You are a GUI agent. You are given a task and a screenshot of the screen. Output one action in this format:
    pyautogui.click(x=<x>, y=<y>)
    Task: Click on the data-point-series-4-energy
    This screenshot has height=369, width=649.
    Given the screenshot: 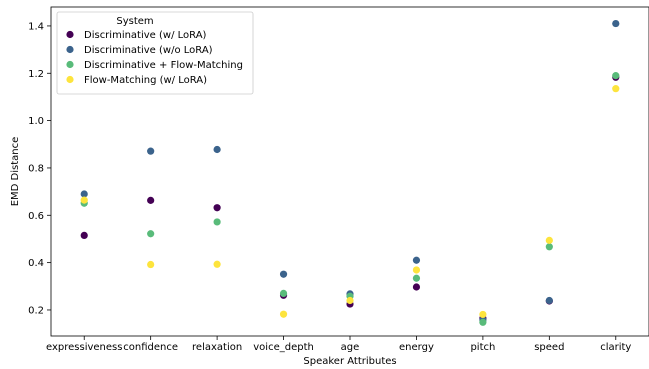 What is the action you would take?
    pyautogui.click(x=416, y=270)
    